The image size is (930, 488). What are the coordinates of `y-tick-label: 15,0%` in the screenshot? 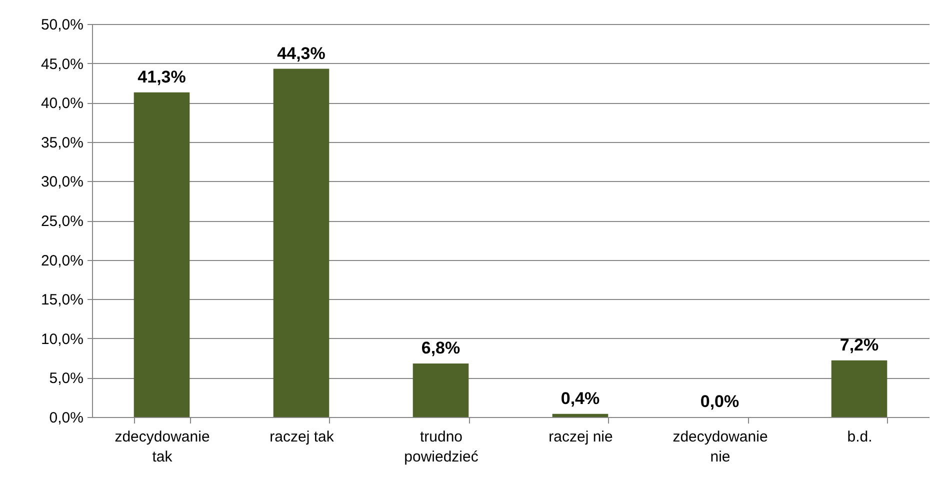 It's located at (62, 300).